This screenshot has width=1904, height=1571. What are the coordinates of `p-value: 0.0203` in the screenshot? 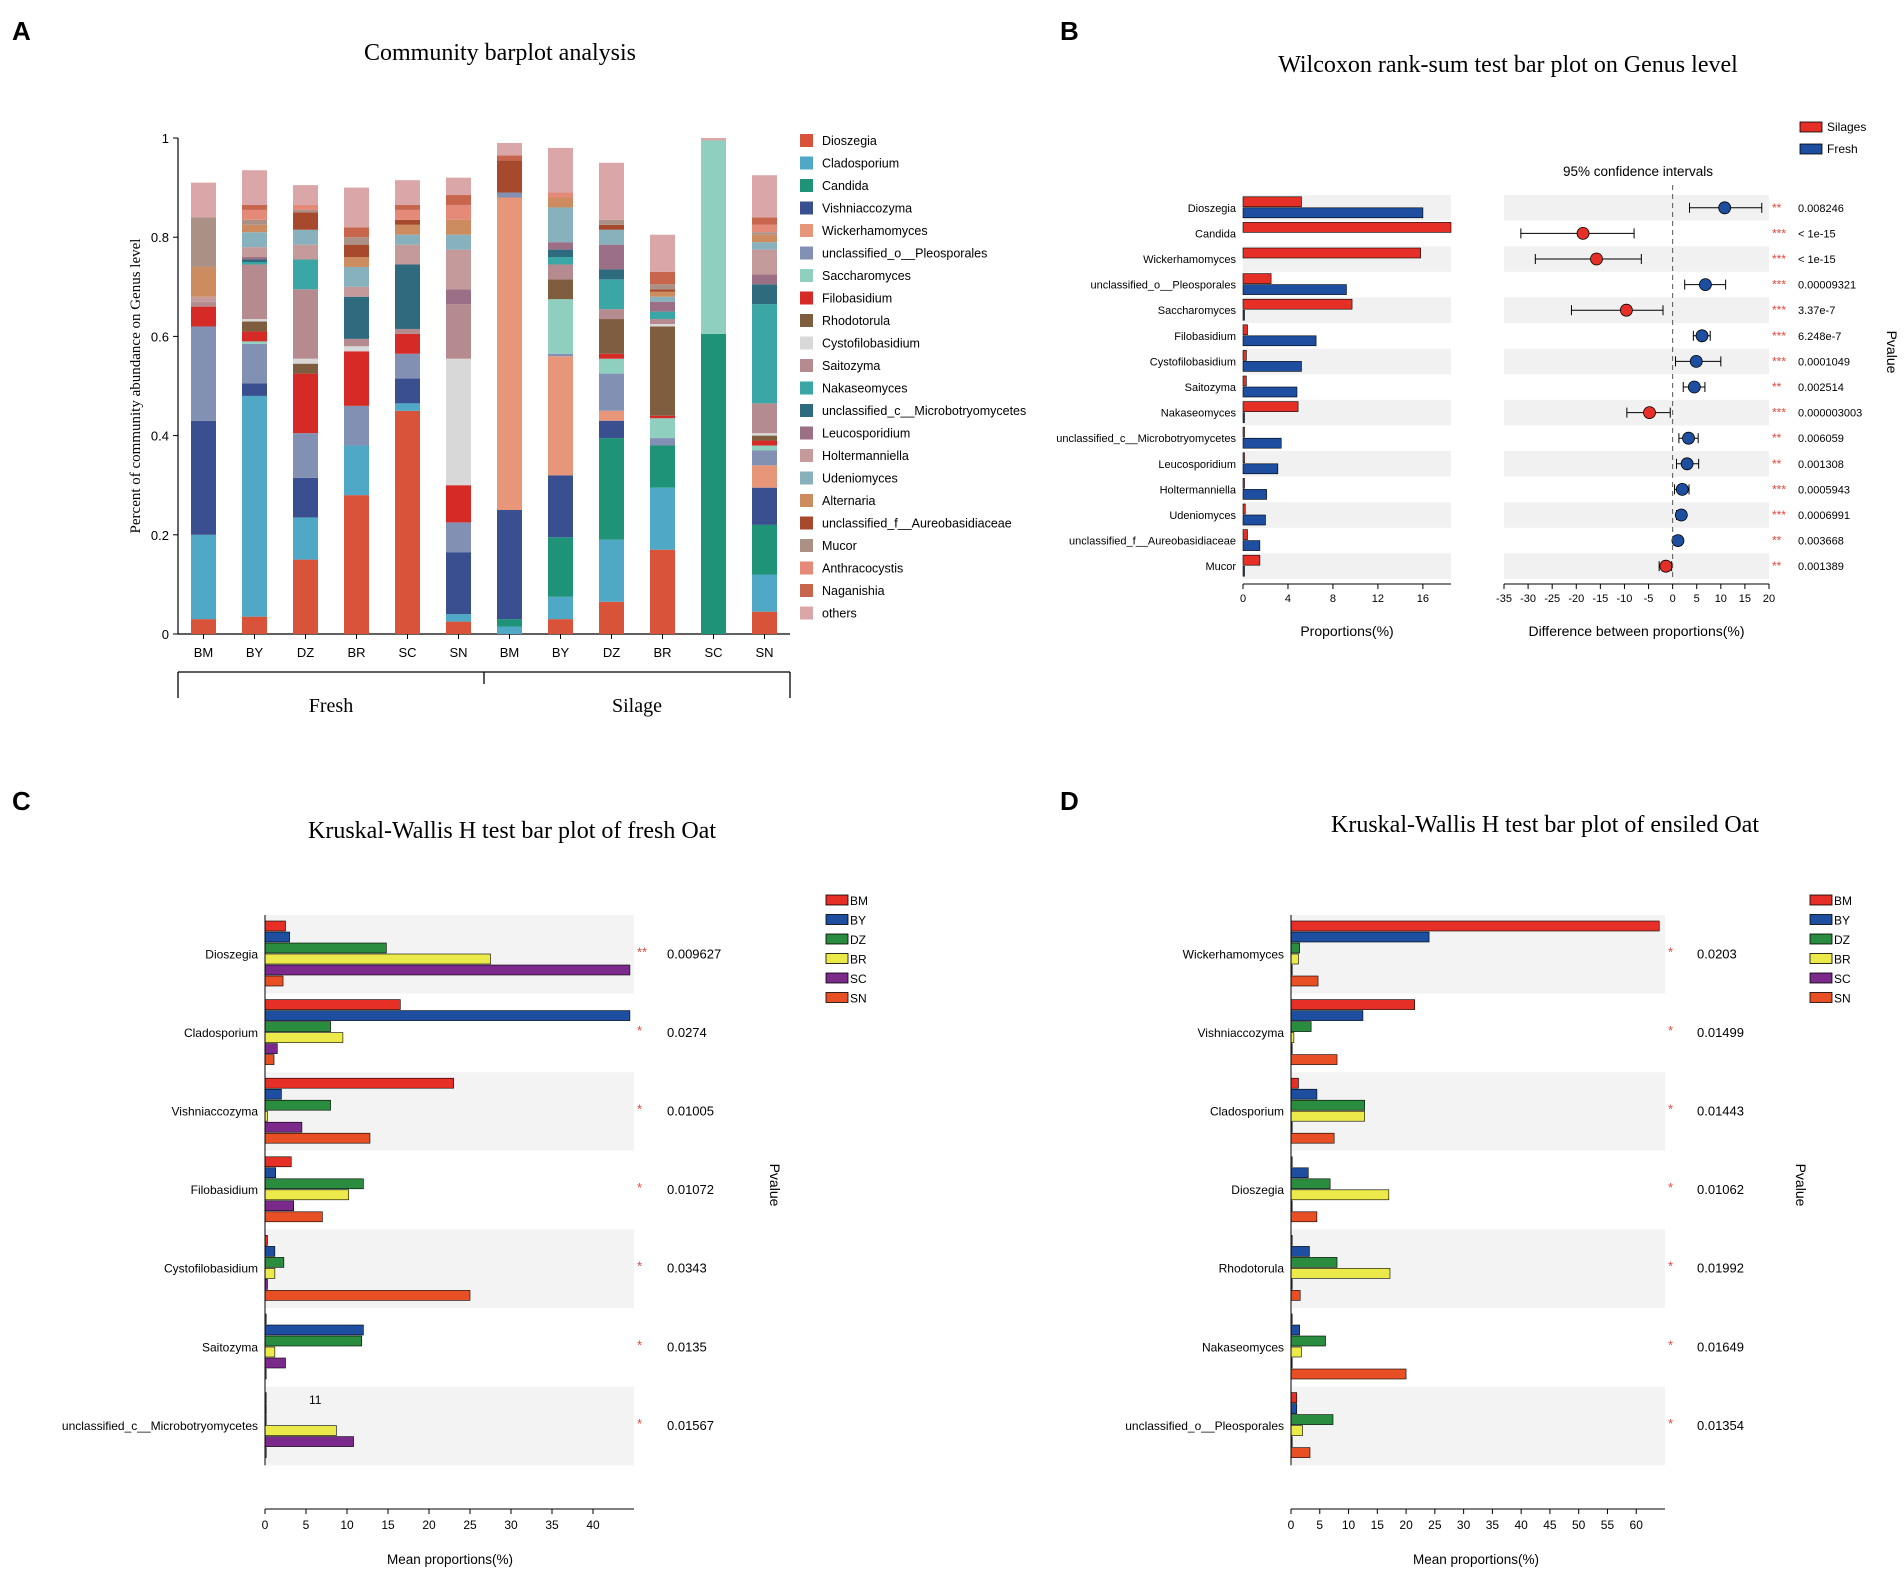 It's located at (1717, 953).